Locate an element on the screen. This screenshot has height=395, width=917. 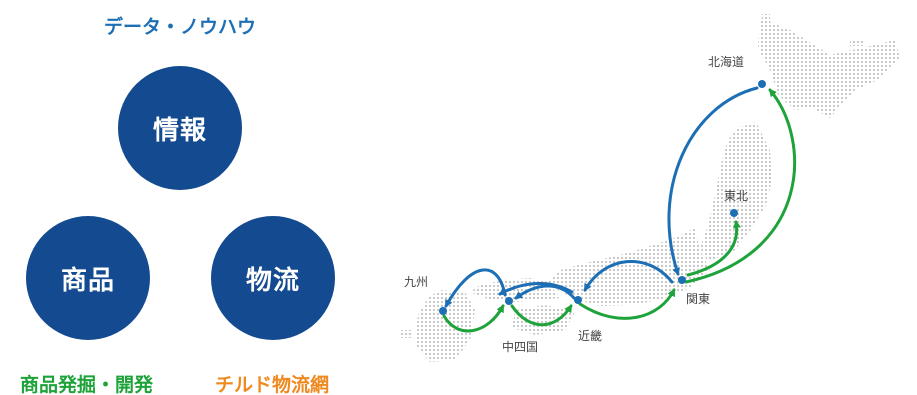
kinki-node is located at coordinates (578, 300).